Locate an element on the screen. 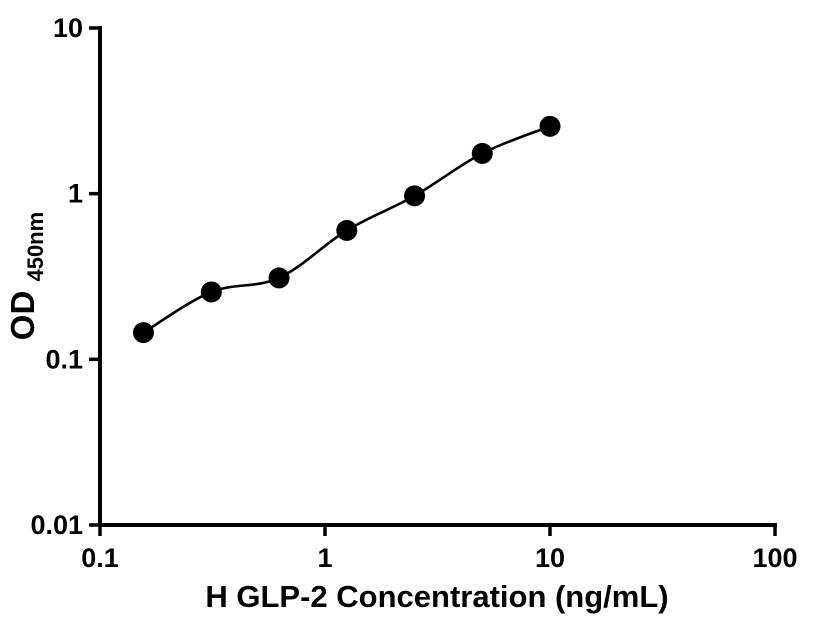  x-tick-label: 100 is located at coordinates (774, 558).